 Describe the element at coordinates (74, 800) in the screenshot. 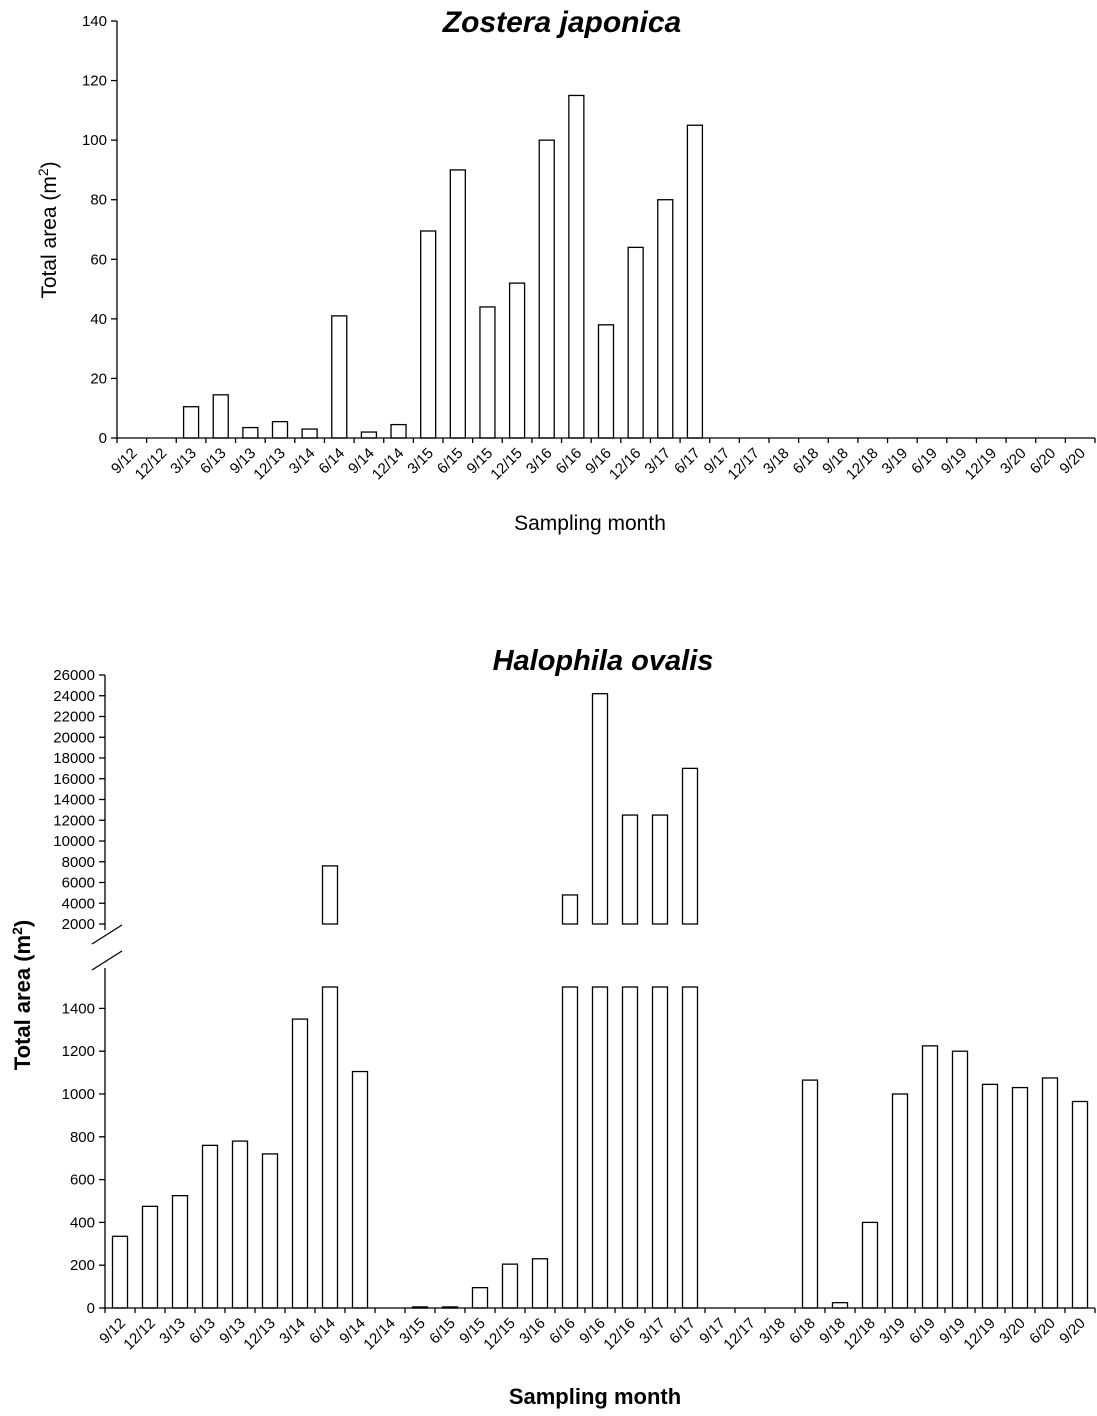

I see `y-tick-label: 14000` at that location.